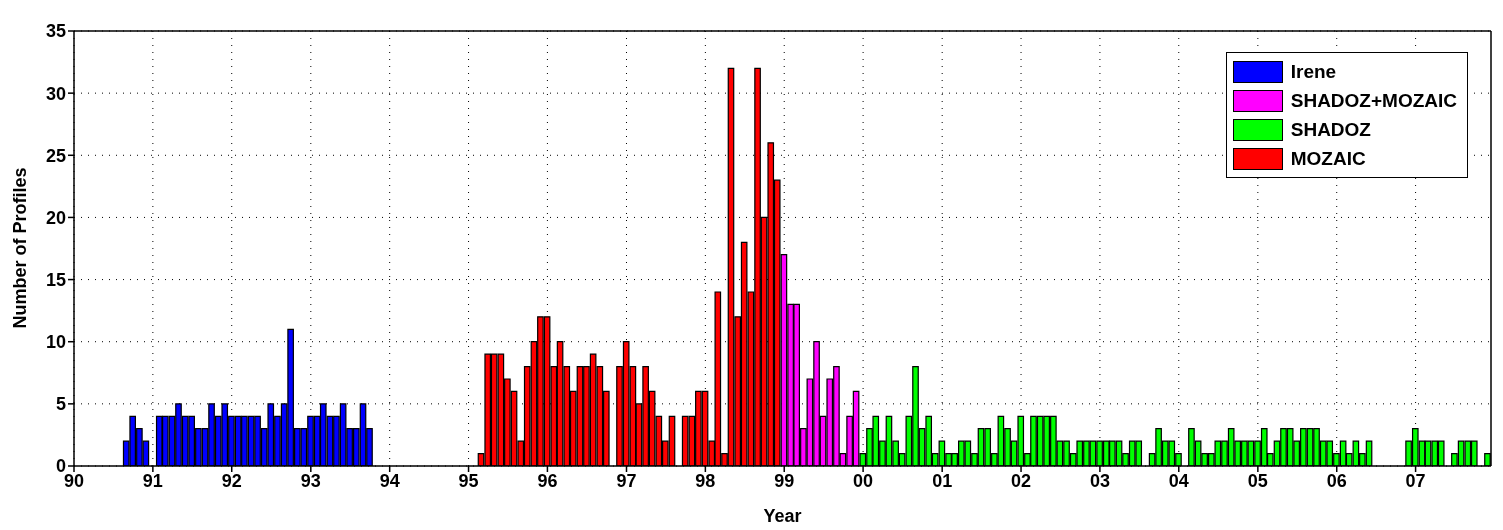 The height and width of the screenshot is (530, 1503). I want to click on x-tick-label: 03, so click(1099, 480).